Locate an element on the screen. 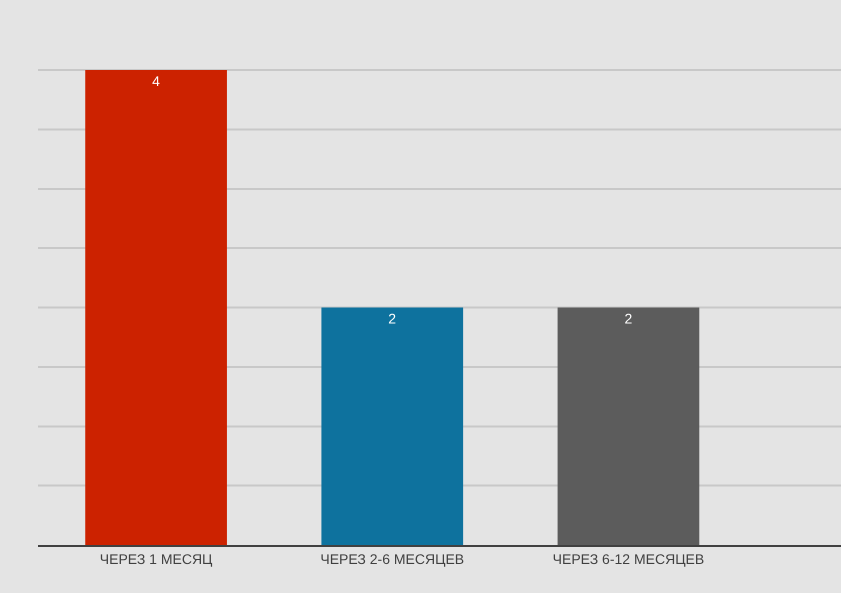  x-tick-label: ЧЕРЕЗ 2-6 МЕСЯЦЕВ is located at coordinates (392, 558).